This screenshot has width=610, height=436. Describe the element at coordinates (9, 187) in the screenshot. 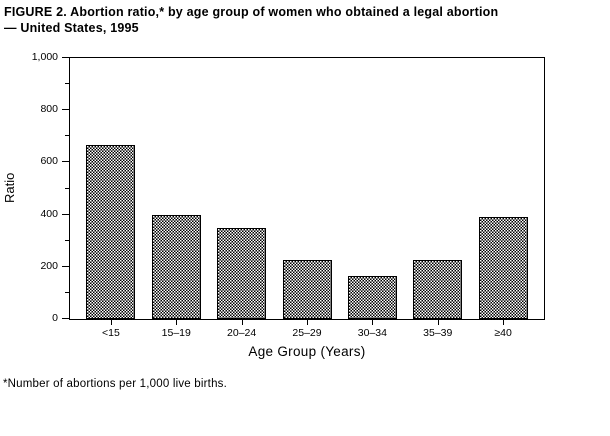

I see `y-axis-label: Ratio` at that location.